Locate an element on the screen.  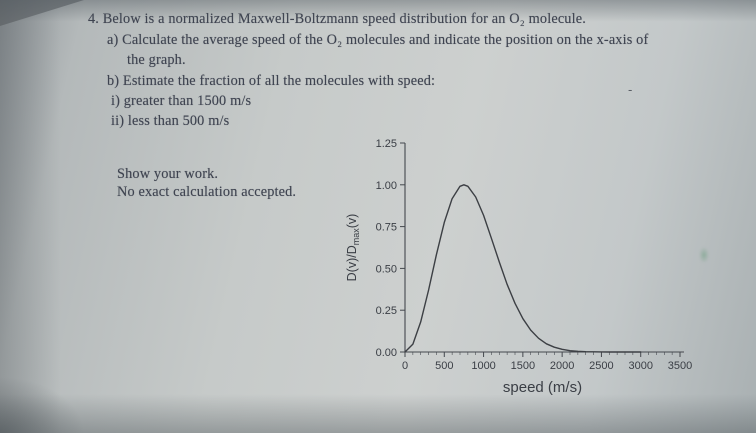
photo-smudge is located at coordinates (704, 255).